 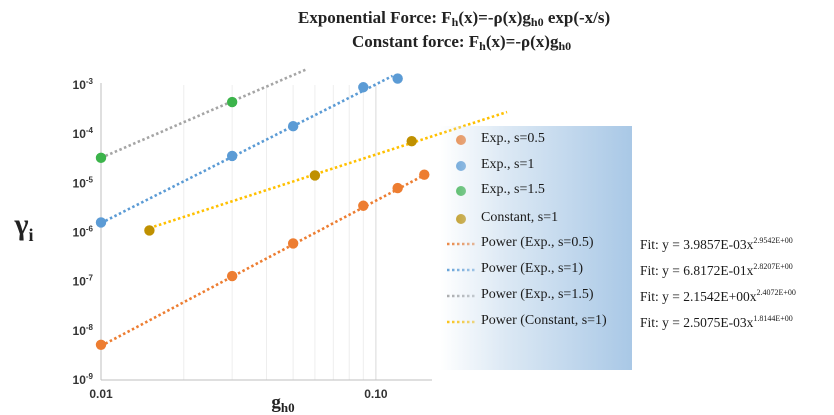 I want to click on legend-label: Constant, s=1, so click(x=520, y=217).